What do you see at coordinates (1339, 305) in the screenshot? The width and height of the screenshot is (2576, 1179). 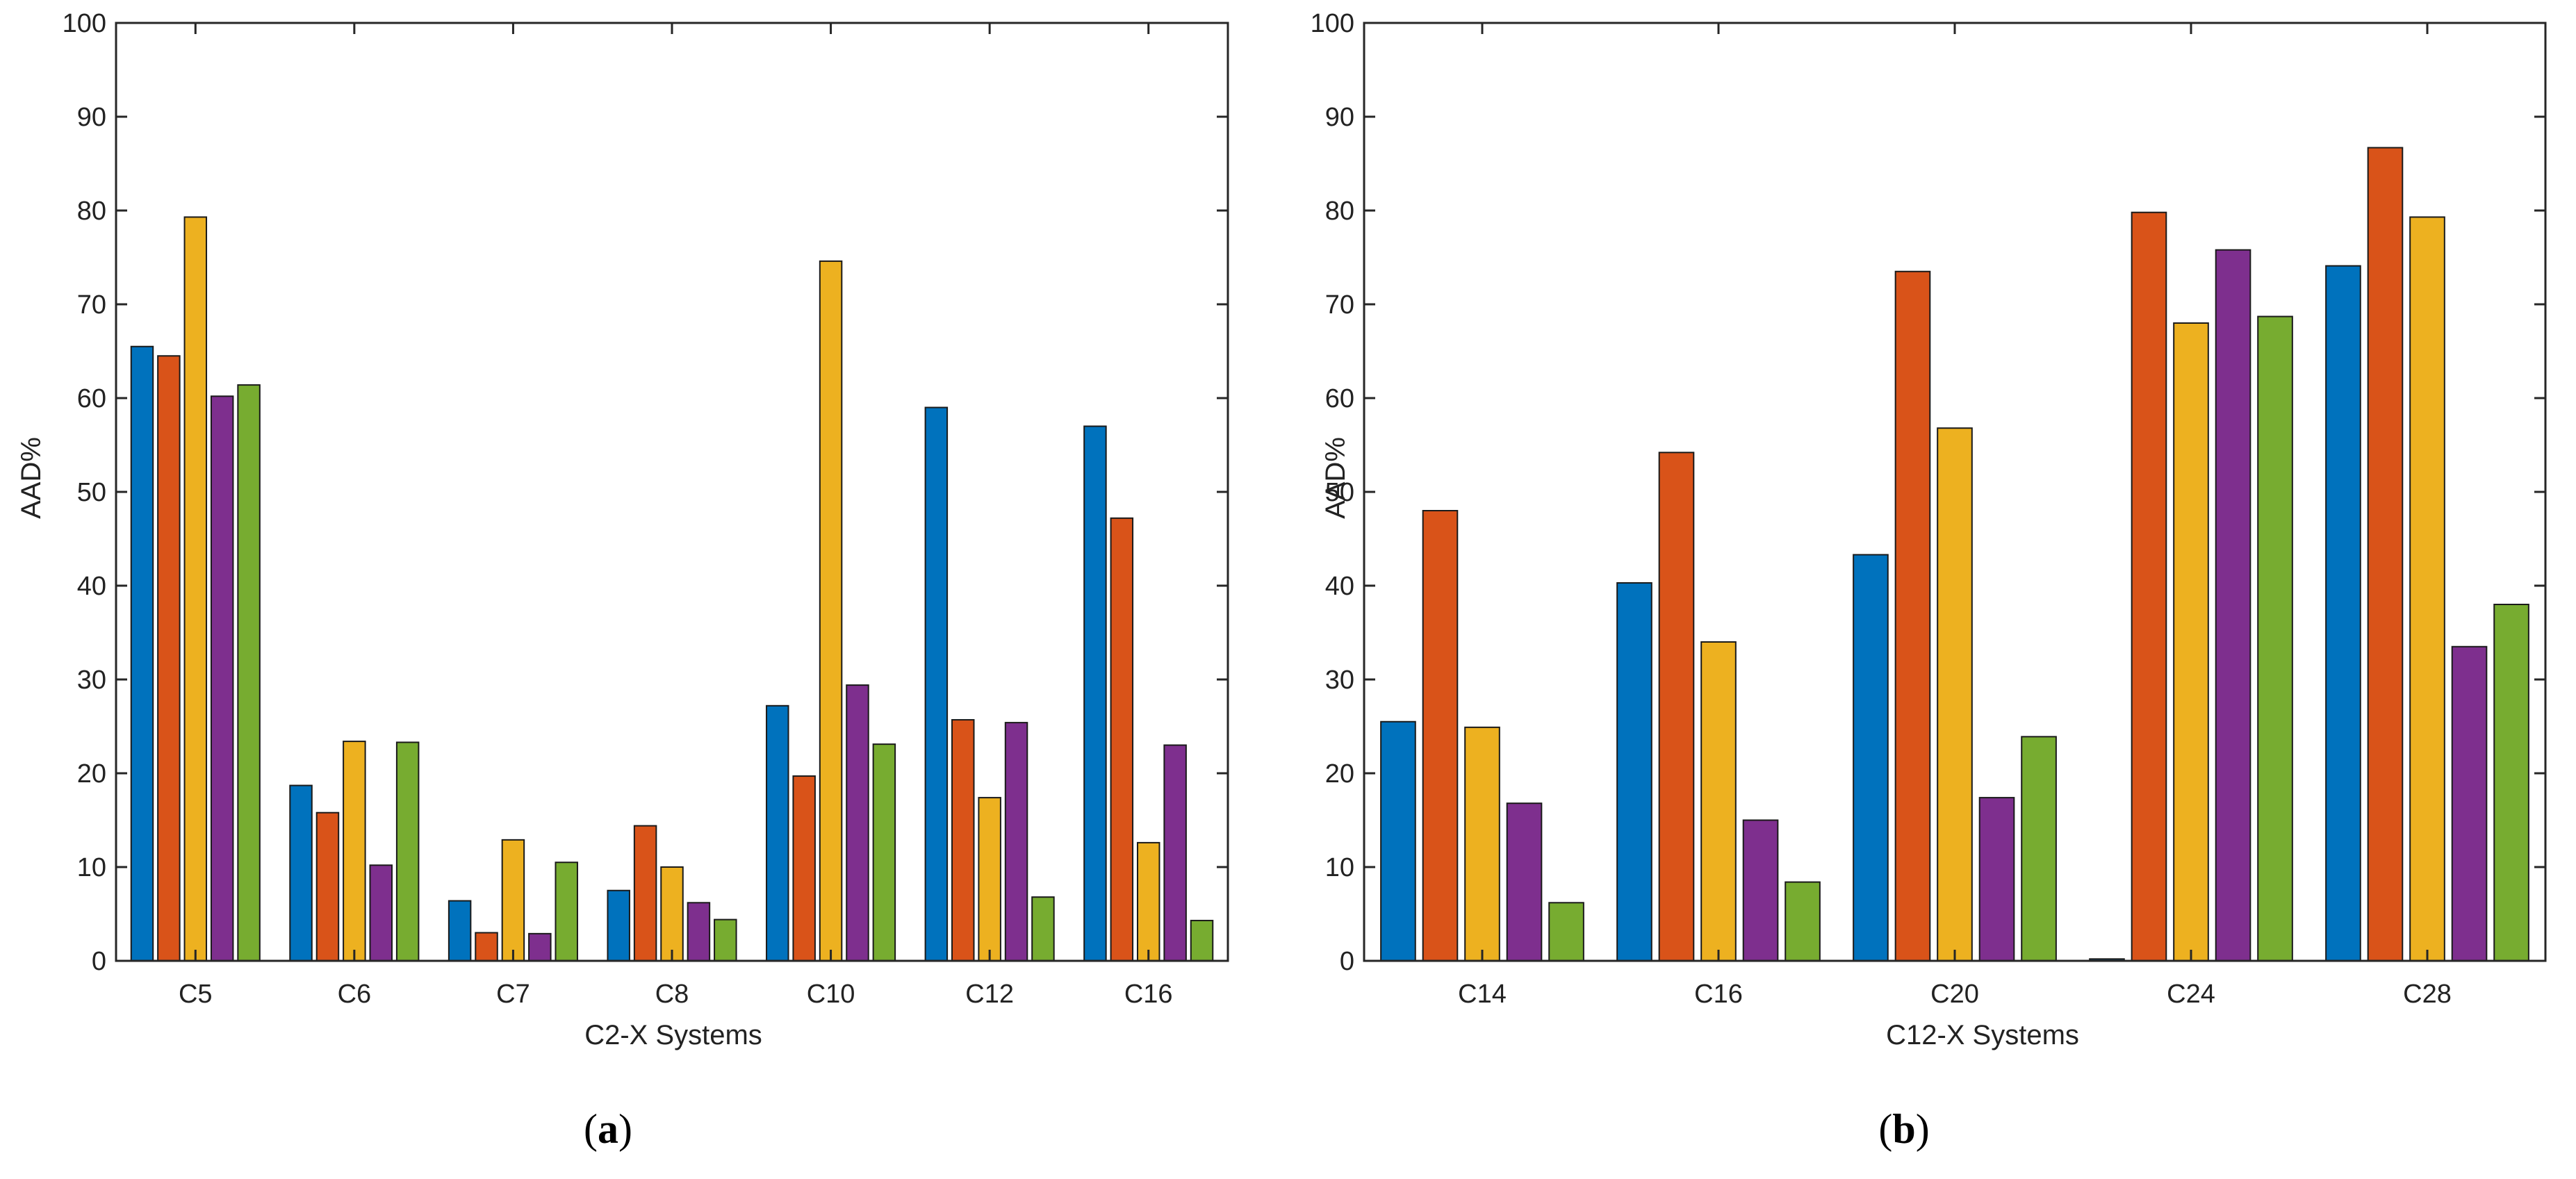 I see `panel-b-y-tick-label: 70` at bounding box center [1339, 305].